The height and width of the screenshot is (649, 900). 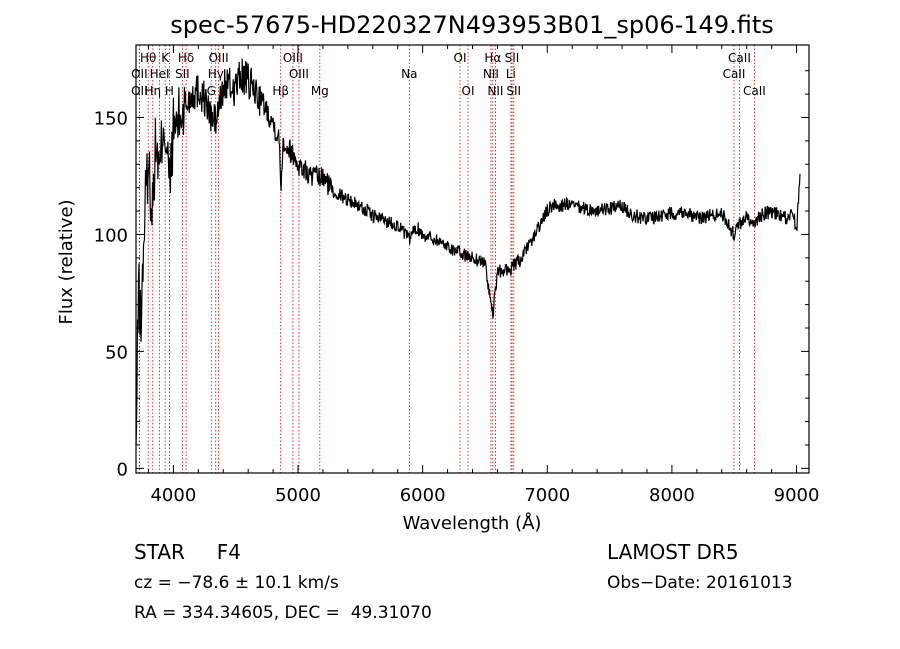 What do you see at coordinates (66, 261) in the screenshot?
I see `y-axis-label: Flux (relative)` at bounding box center [66, 261].